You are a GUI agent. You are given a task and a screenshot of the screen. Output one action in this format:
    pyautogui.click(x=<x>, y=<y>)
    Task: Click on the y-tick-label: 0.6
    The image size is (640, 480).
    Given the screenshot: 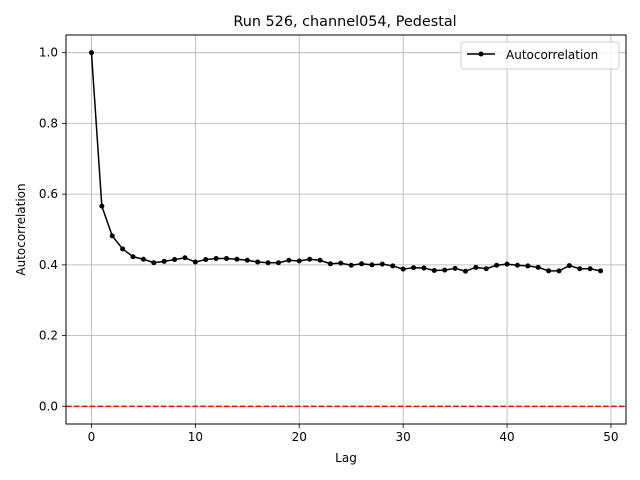 What is the action you would take?
    pyautogui.click(x=48, y=194)
    